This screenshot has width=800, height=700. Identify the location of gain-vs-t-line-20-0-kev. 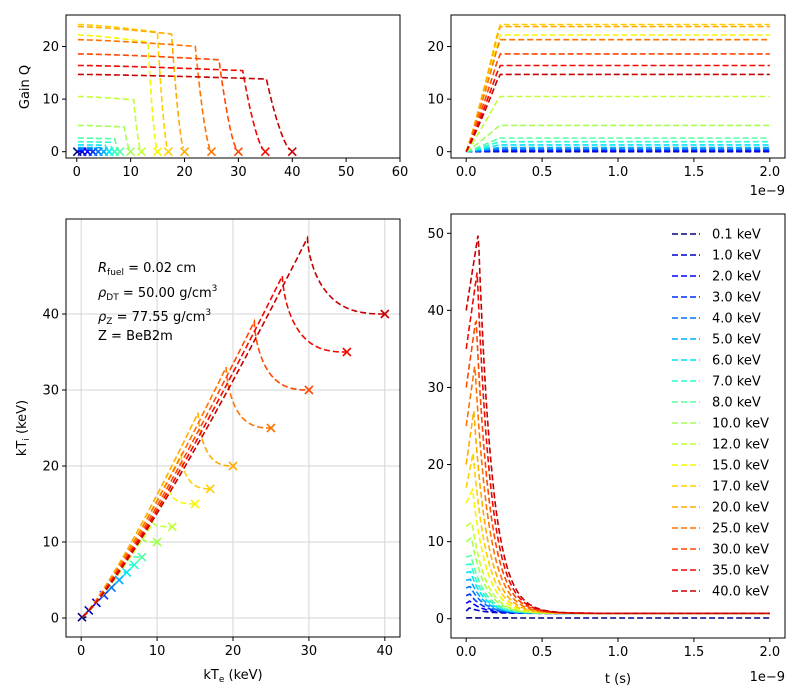
(617, 88).